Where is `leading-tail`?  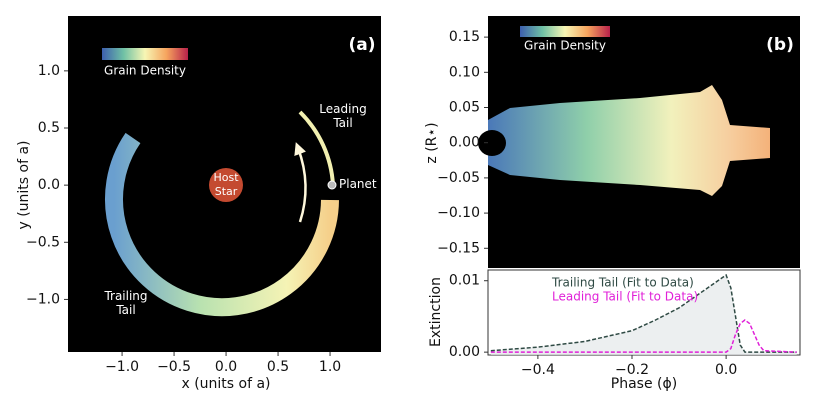 leading-tail is located at coordinates (316, 148).